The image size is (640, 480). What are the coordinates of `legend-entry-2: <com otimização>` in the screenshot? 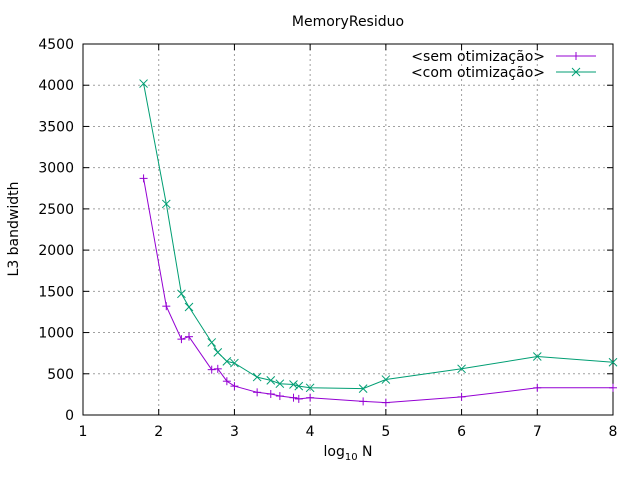 It's located at (503, 73).